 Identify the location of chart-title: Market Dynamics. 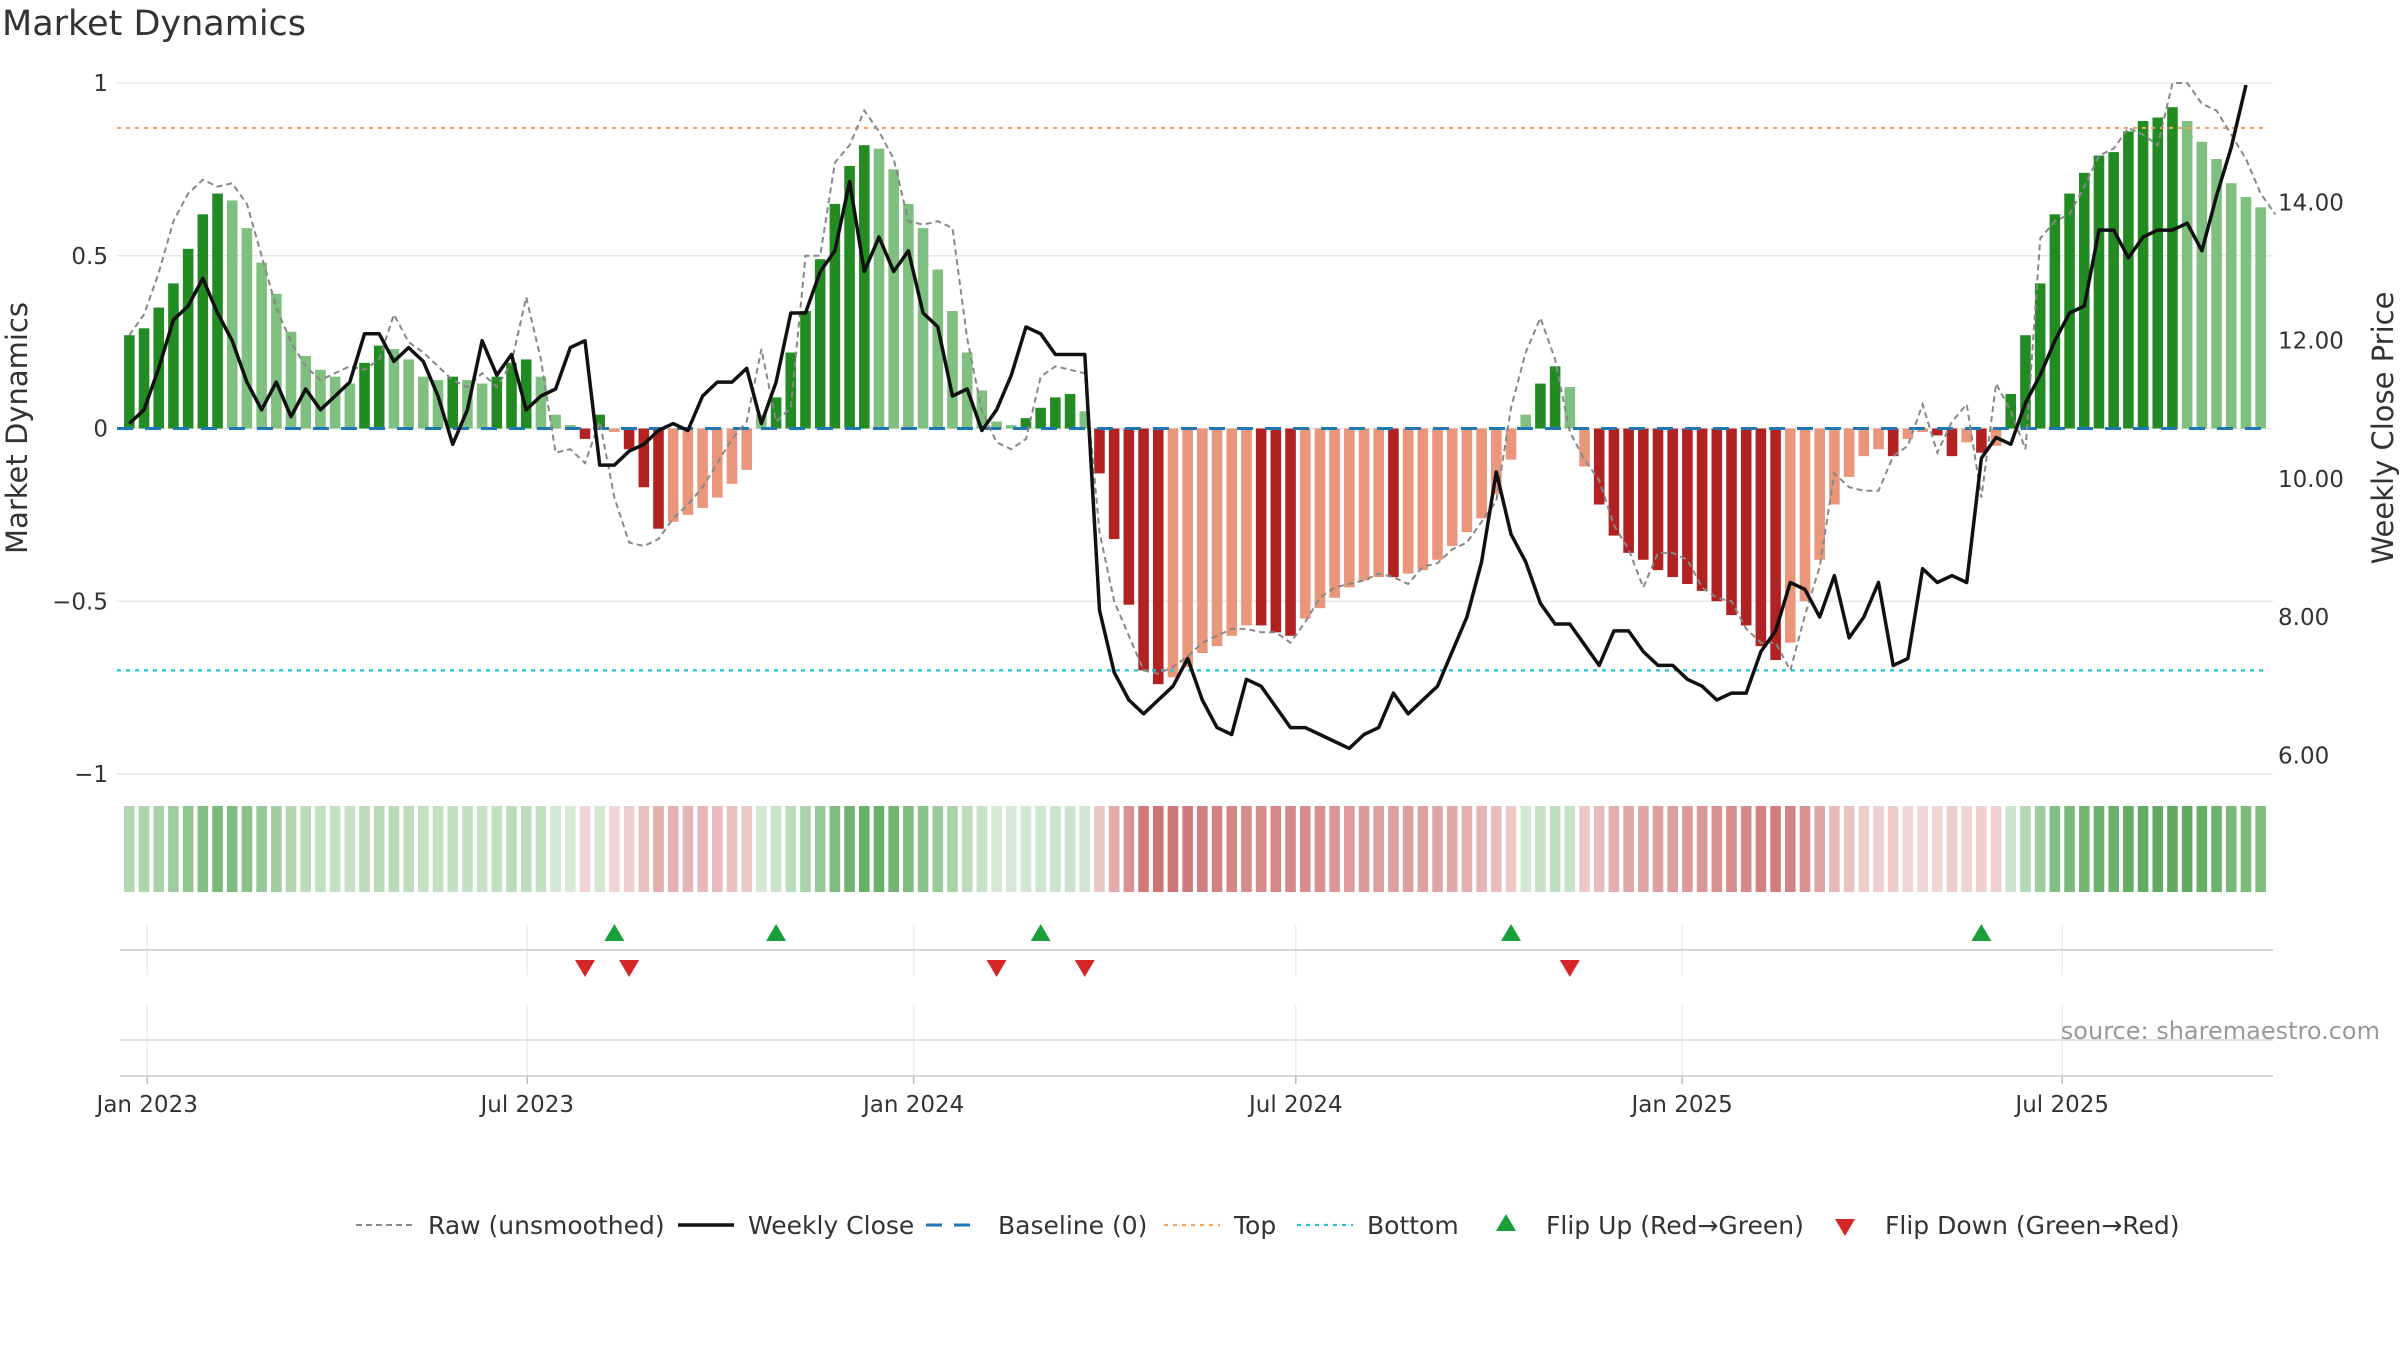
(154, 24).